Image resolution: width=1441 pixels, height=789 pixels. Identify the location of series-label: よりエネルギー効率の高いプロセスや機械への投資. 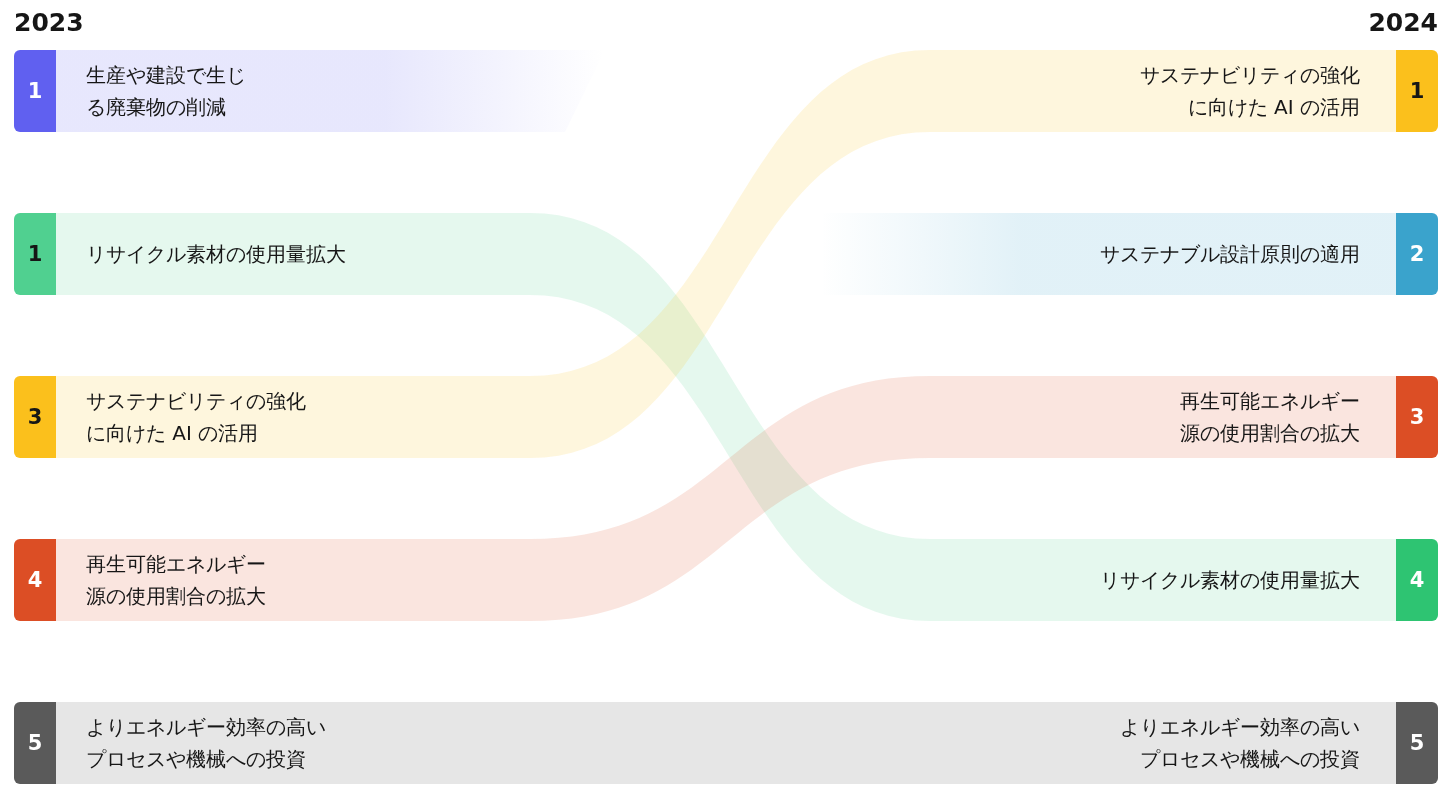
(206, 743).